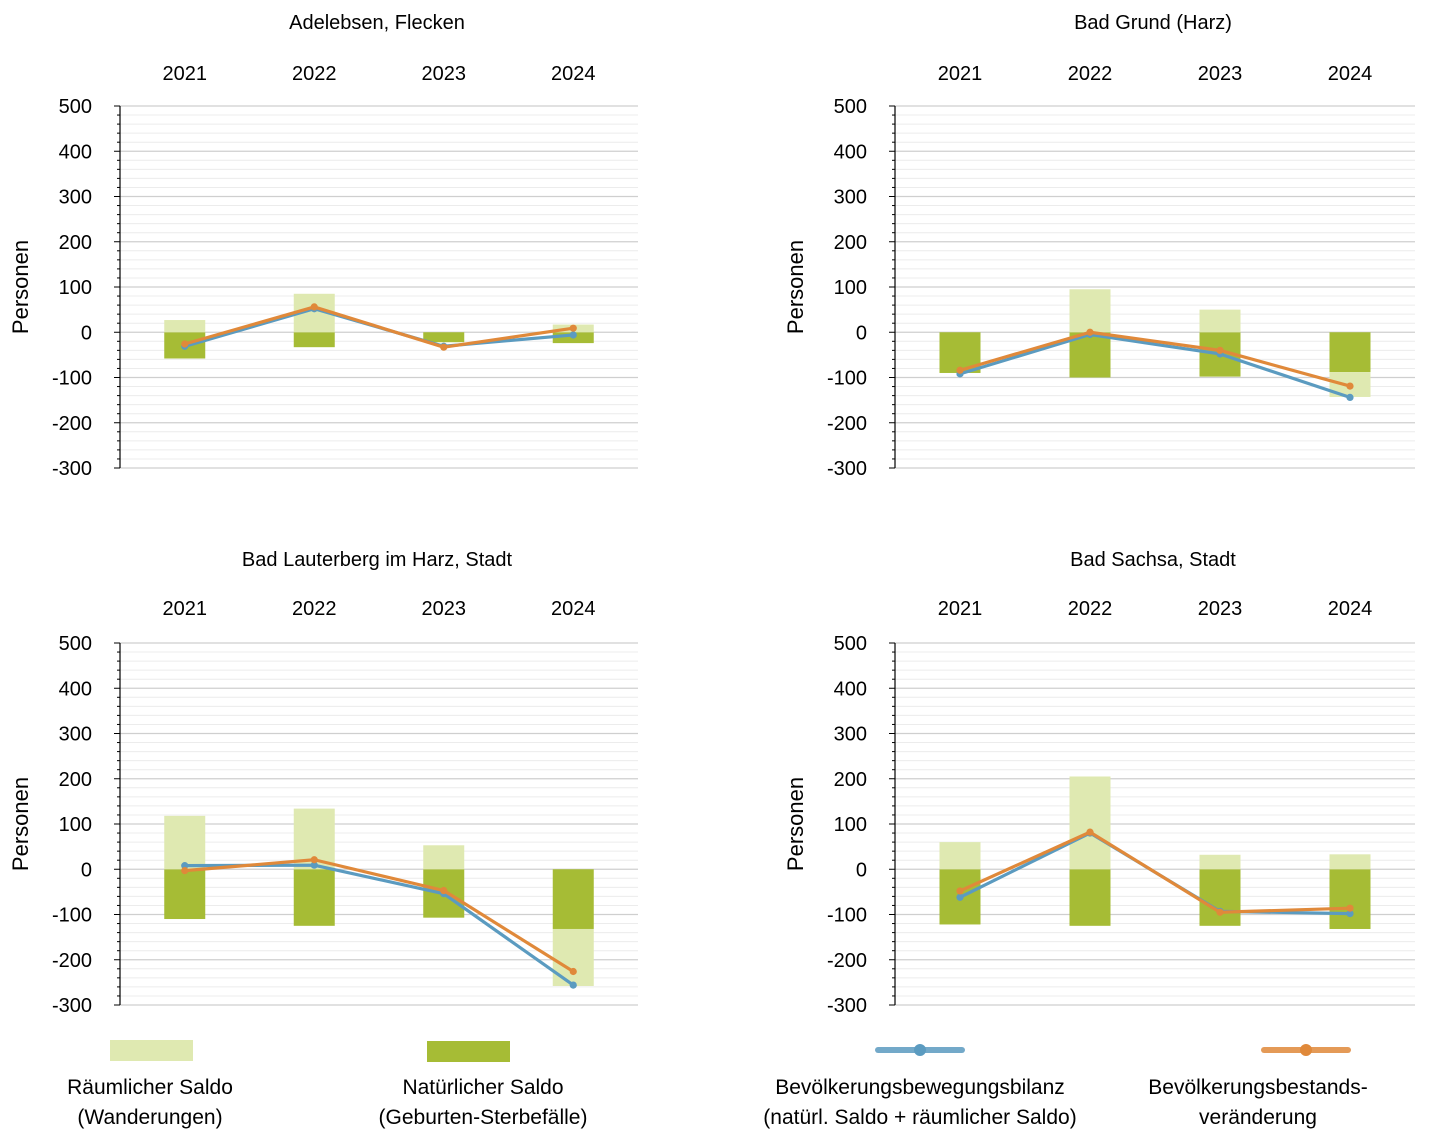 Image resolution: width=1441 pixels, height=1136 pixels. What do you see at coordinates (165, 1080) in the screenshot?
I see `legend-item-raeumlicher-saldo: Räumlicher Saldo (Wanderungen)` at bounding box center [165, 1080].